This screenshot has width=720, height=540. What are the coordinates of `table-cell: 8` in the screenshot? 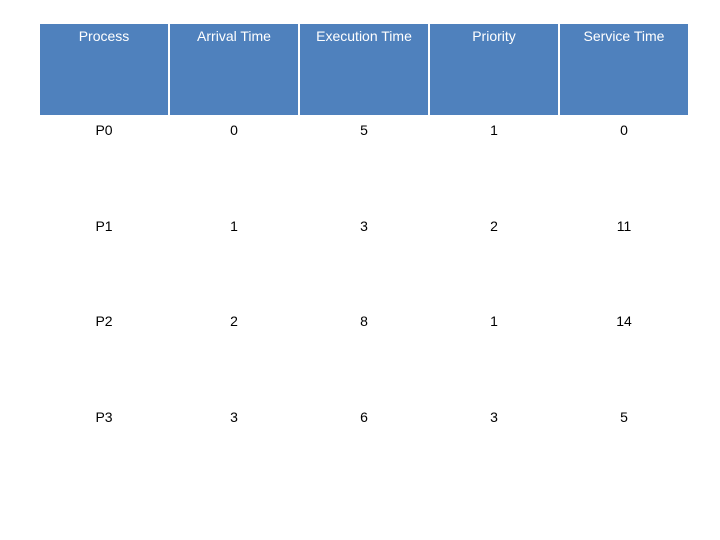 It's located at (364, 321).